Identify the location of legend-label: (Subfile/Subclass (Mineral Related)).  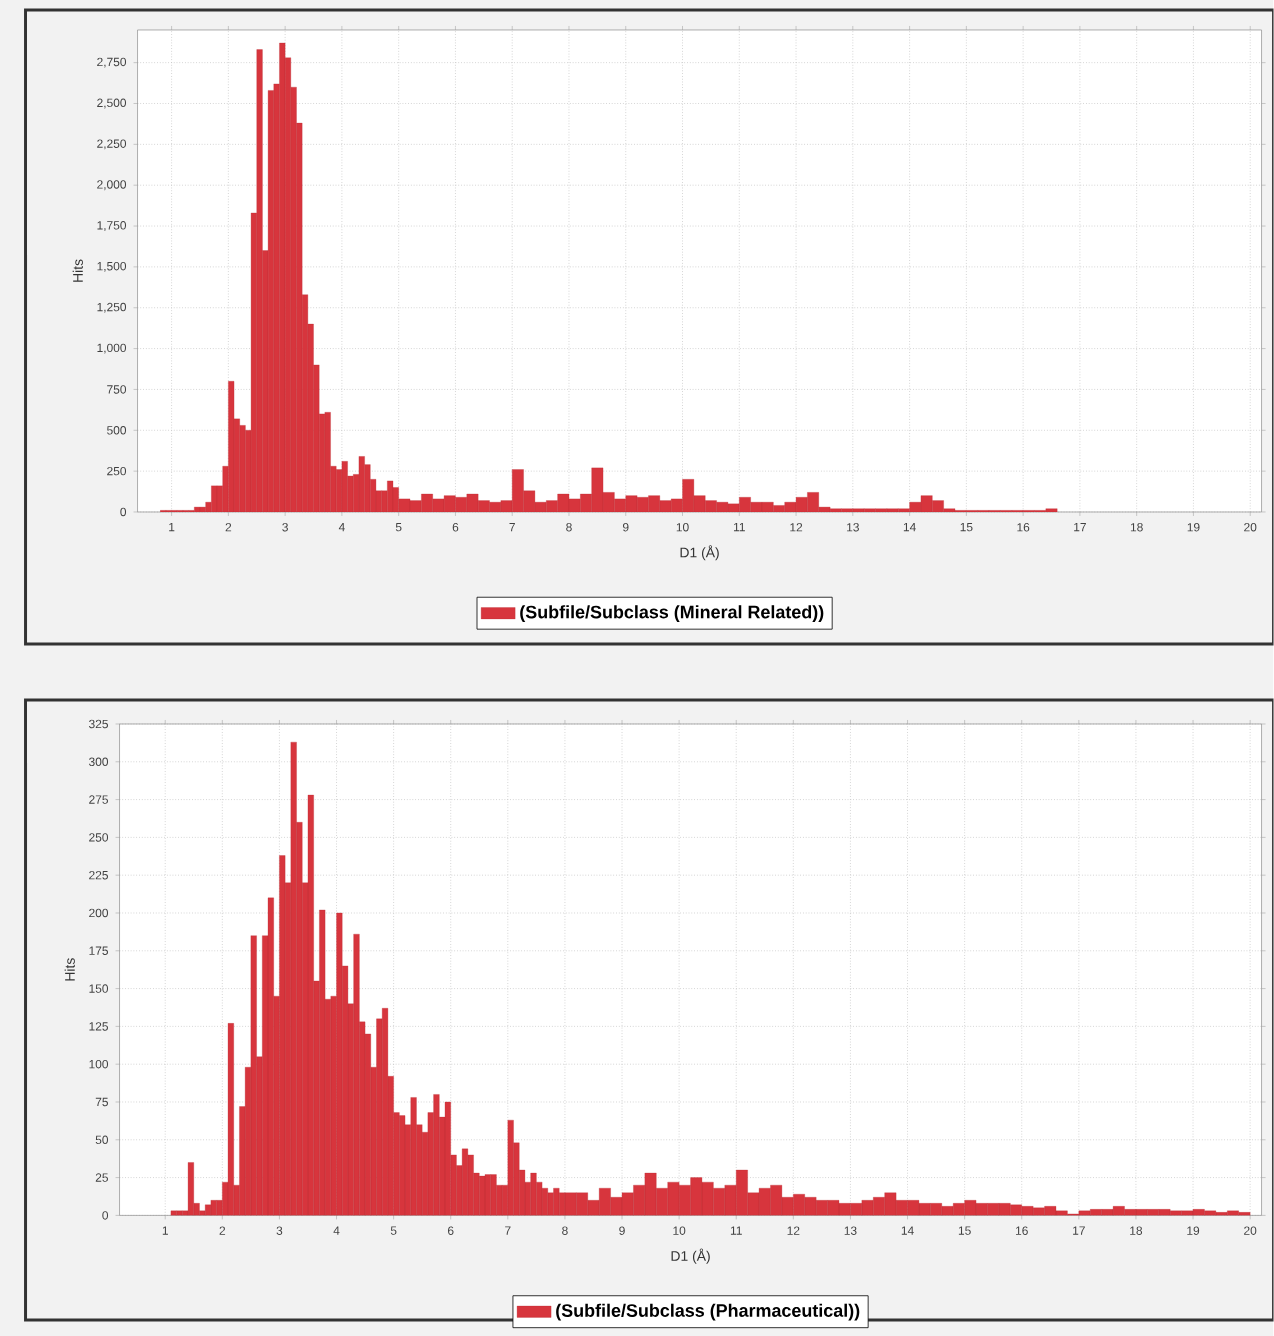
(672, 613).